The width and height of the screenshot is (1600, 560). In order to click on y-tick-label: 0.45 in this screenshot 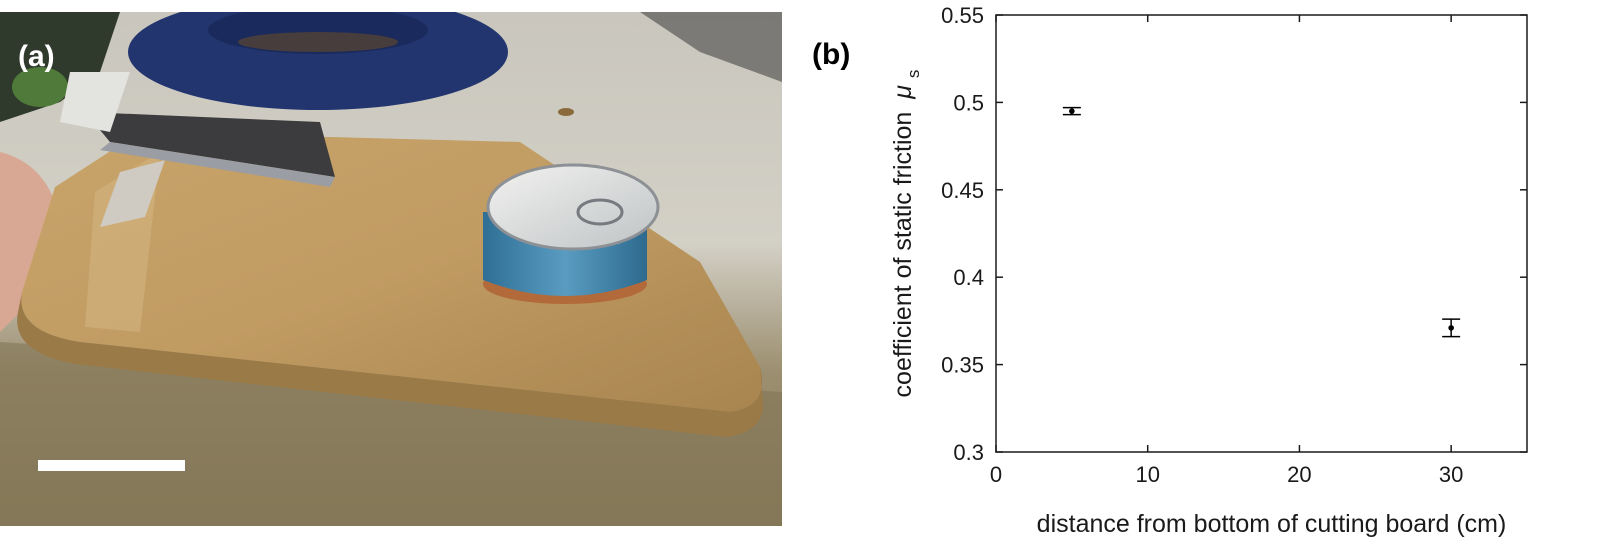, I will do `click(962, 190)`.